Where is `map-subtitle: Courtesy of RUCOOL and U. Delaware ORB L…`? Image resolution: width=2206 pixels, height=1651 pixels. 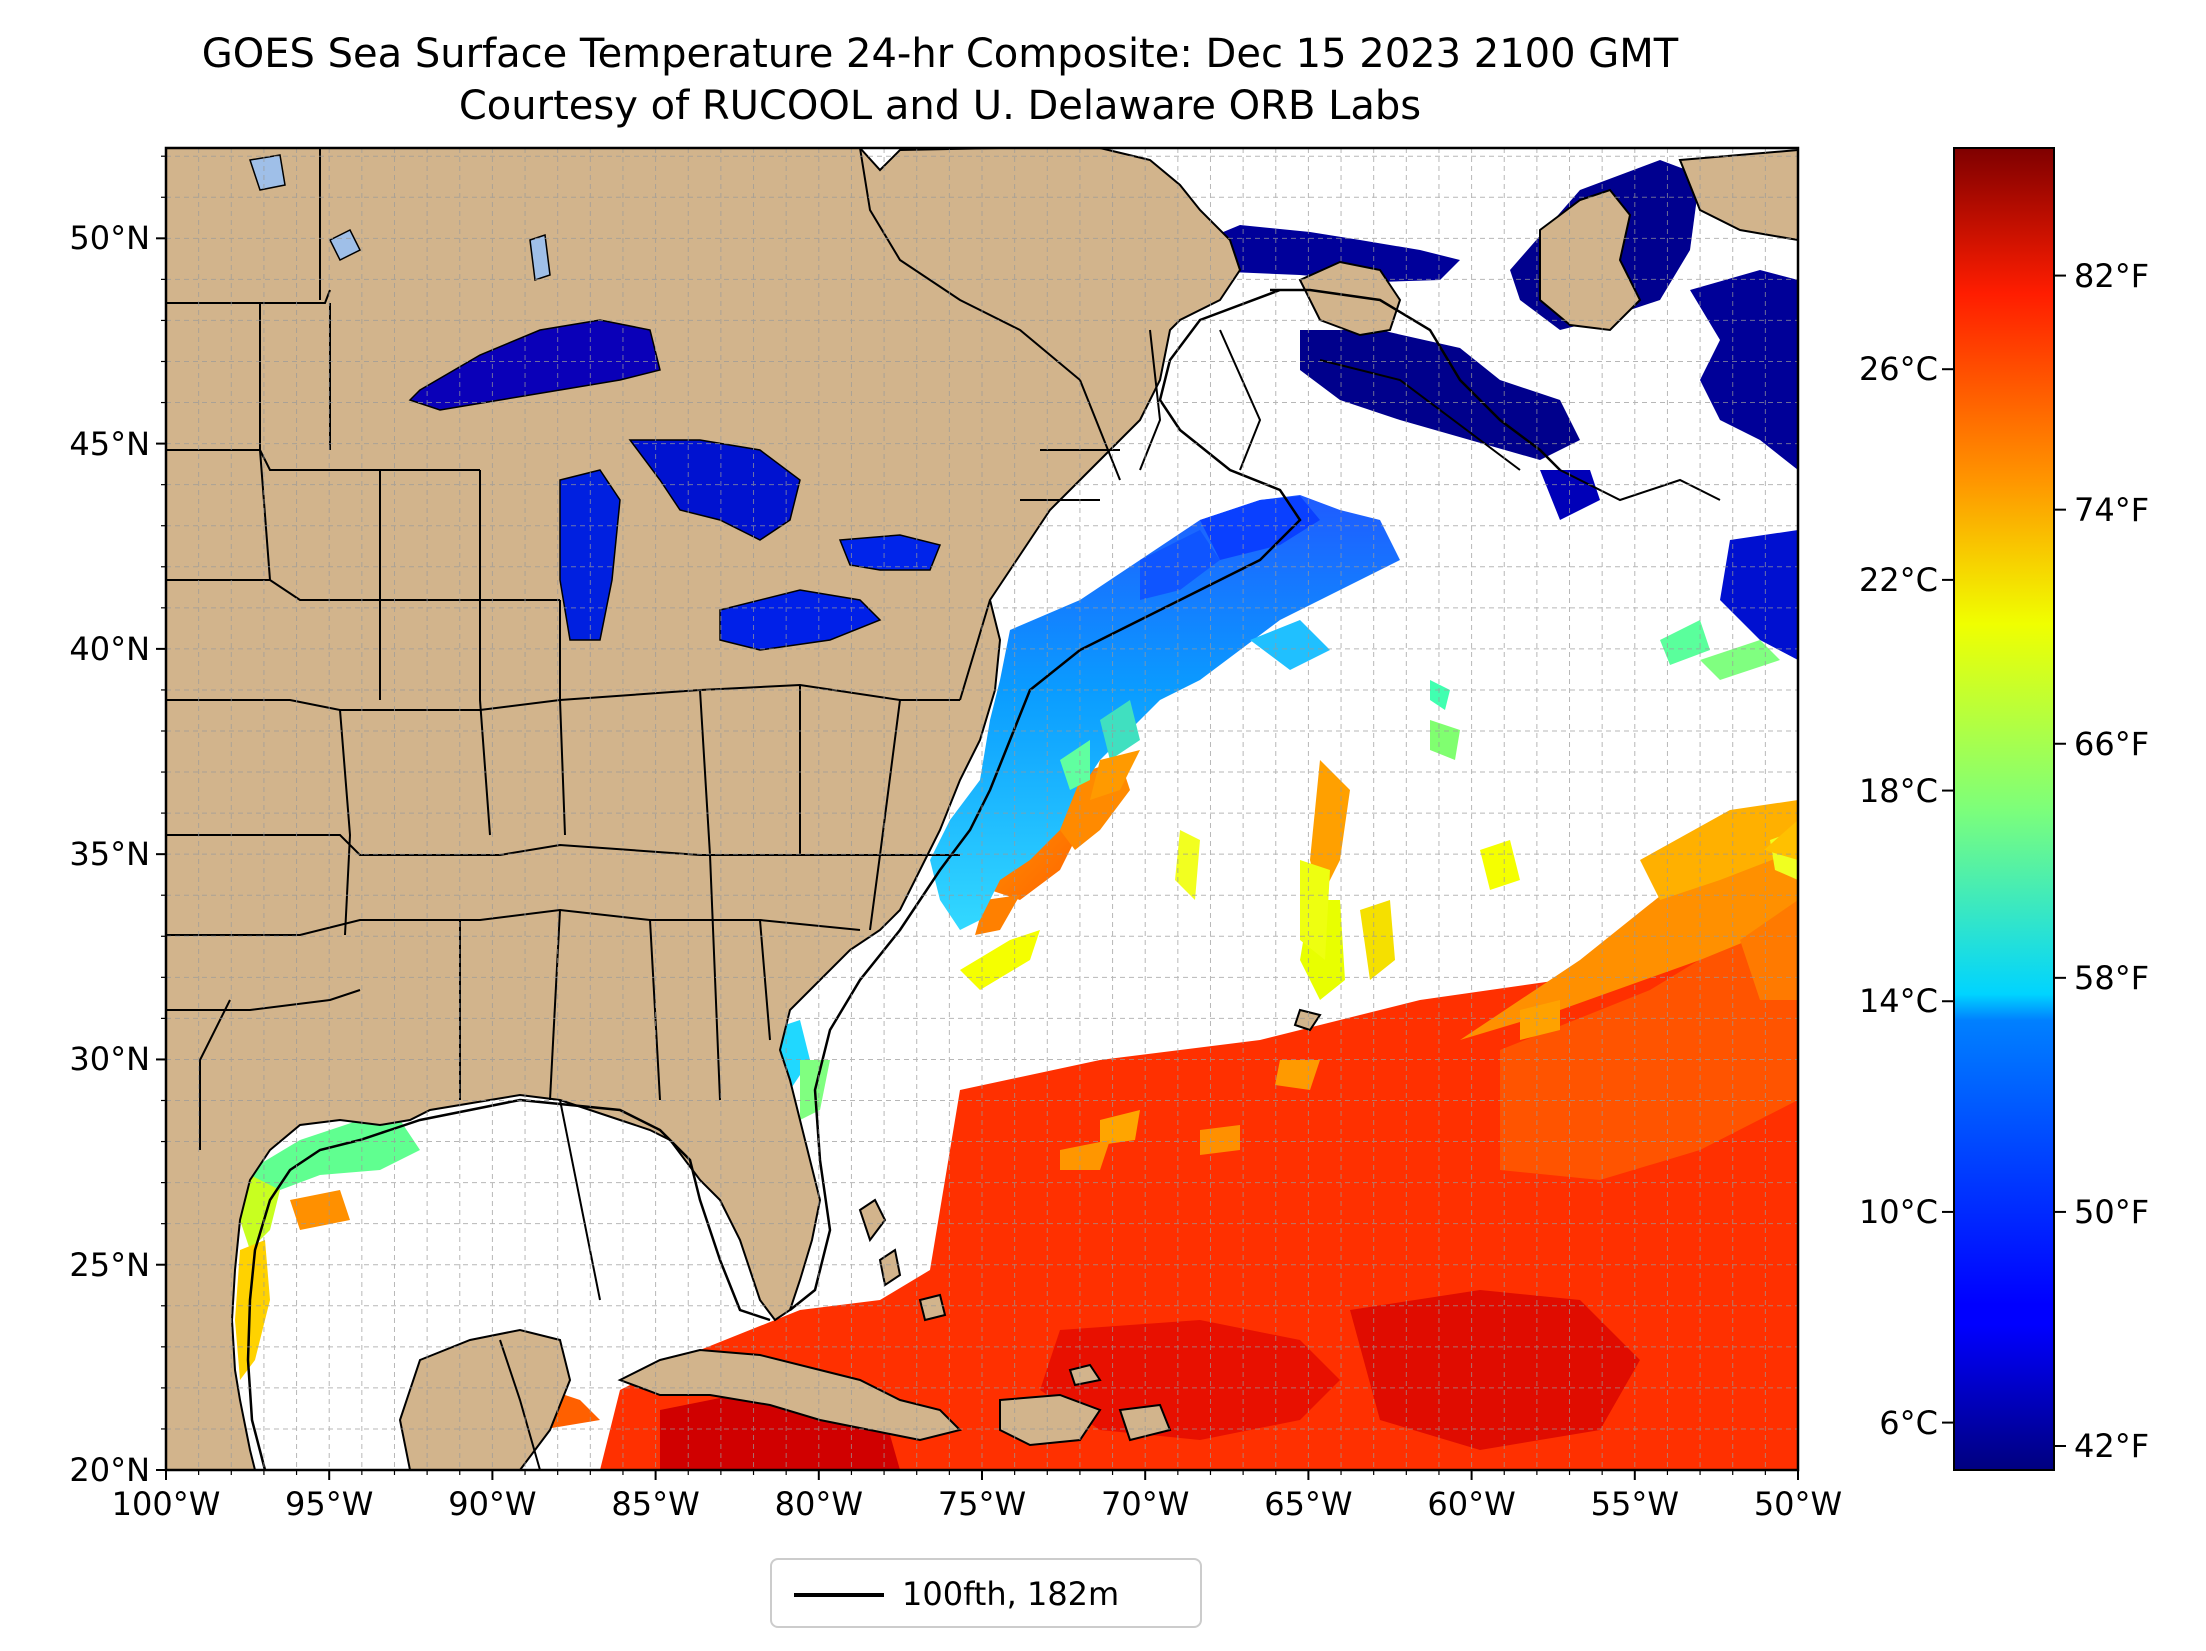 map-subtitle: Courtesy of RUCOOL and U. Delaware ORB L… is located at coordinates (940, 106).